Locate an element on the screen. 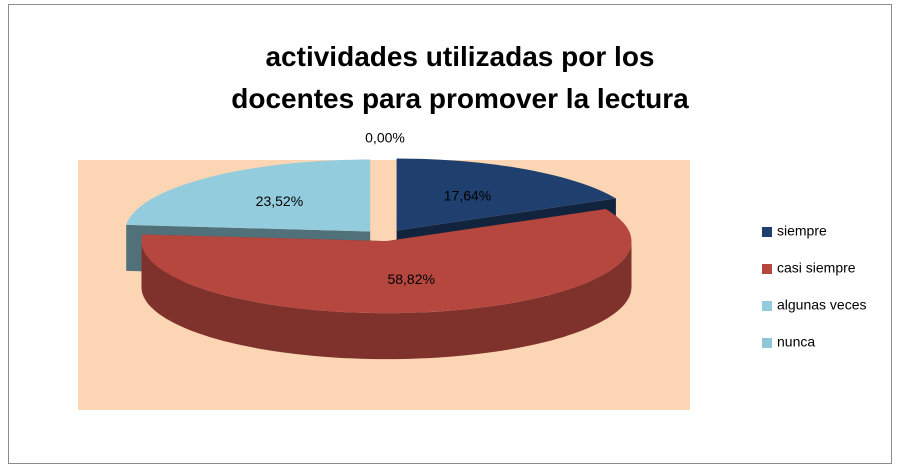 This screenshot has height=464, width=904. slice-wall is located at coordinates (386, 300).